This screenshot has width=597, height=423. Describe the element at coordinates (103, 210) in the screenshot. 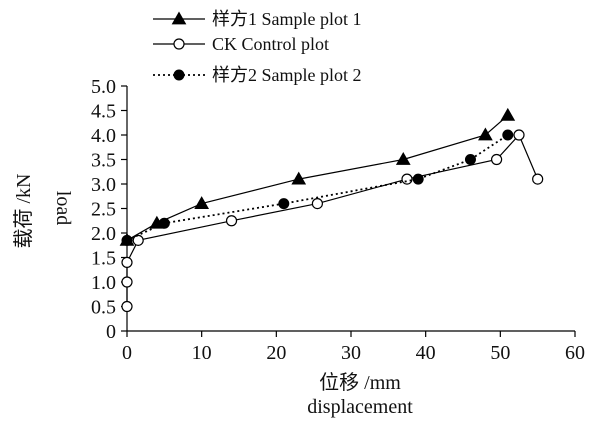

I see `y-tick-label: 2.5` at that location.